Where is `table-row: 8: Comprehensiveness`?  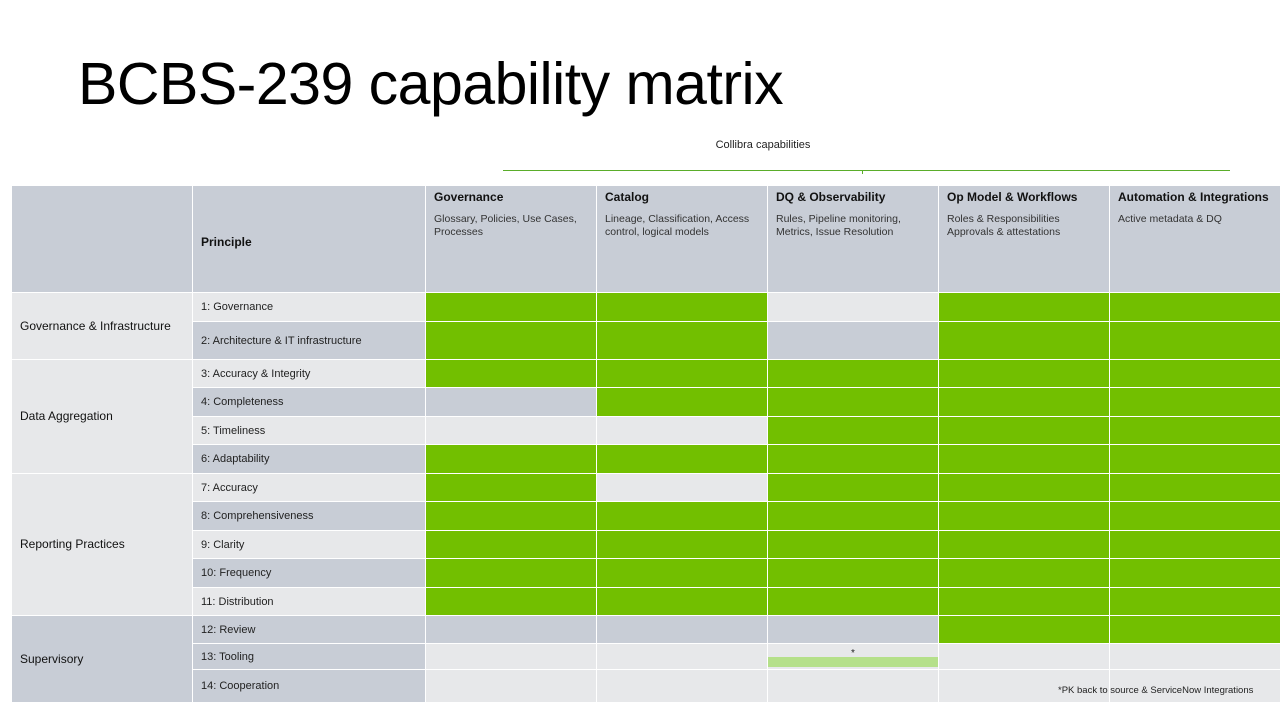
table-row: 8: Comprehensiveness is located at coordinates (646, 516).